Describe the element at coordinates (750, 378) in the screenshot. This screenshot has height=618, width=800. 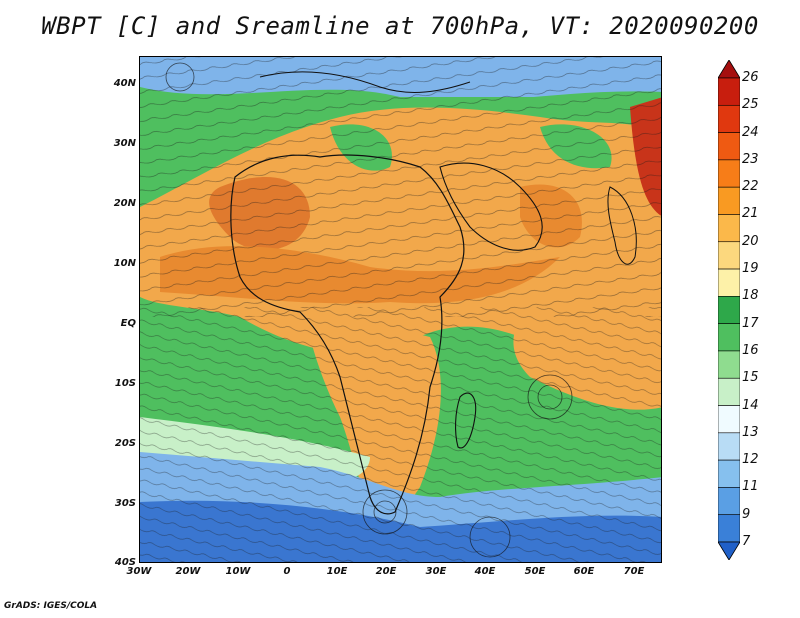
I see `colorbar-label: 15` at that location.